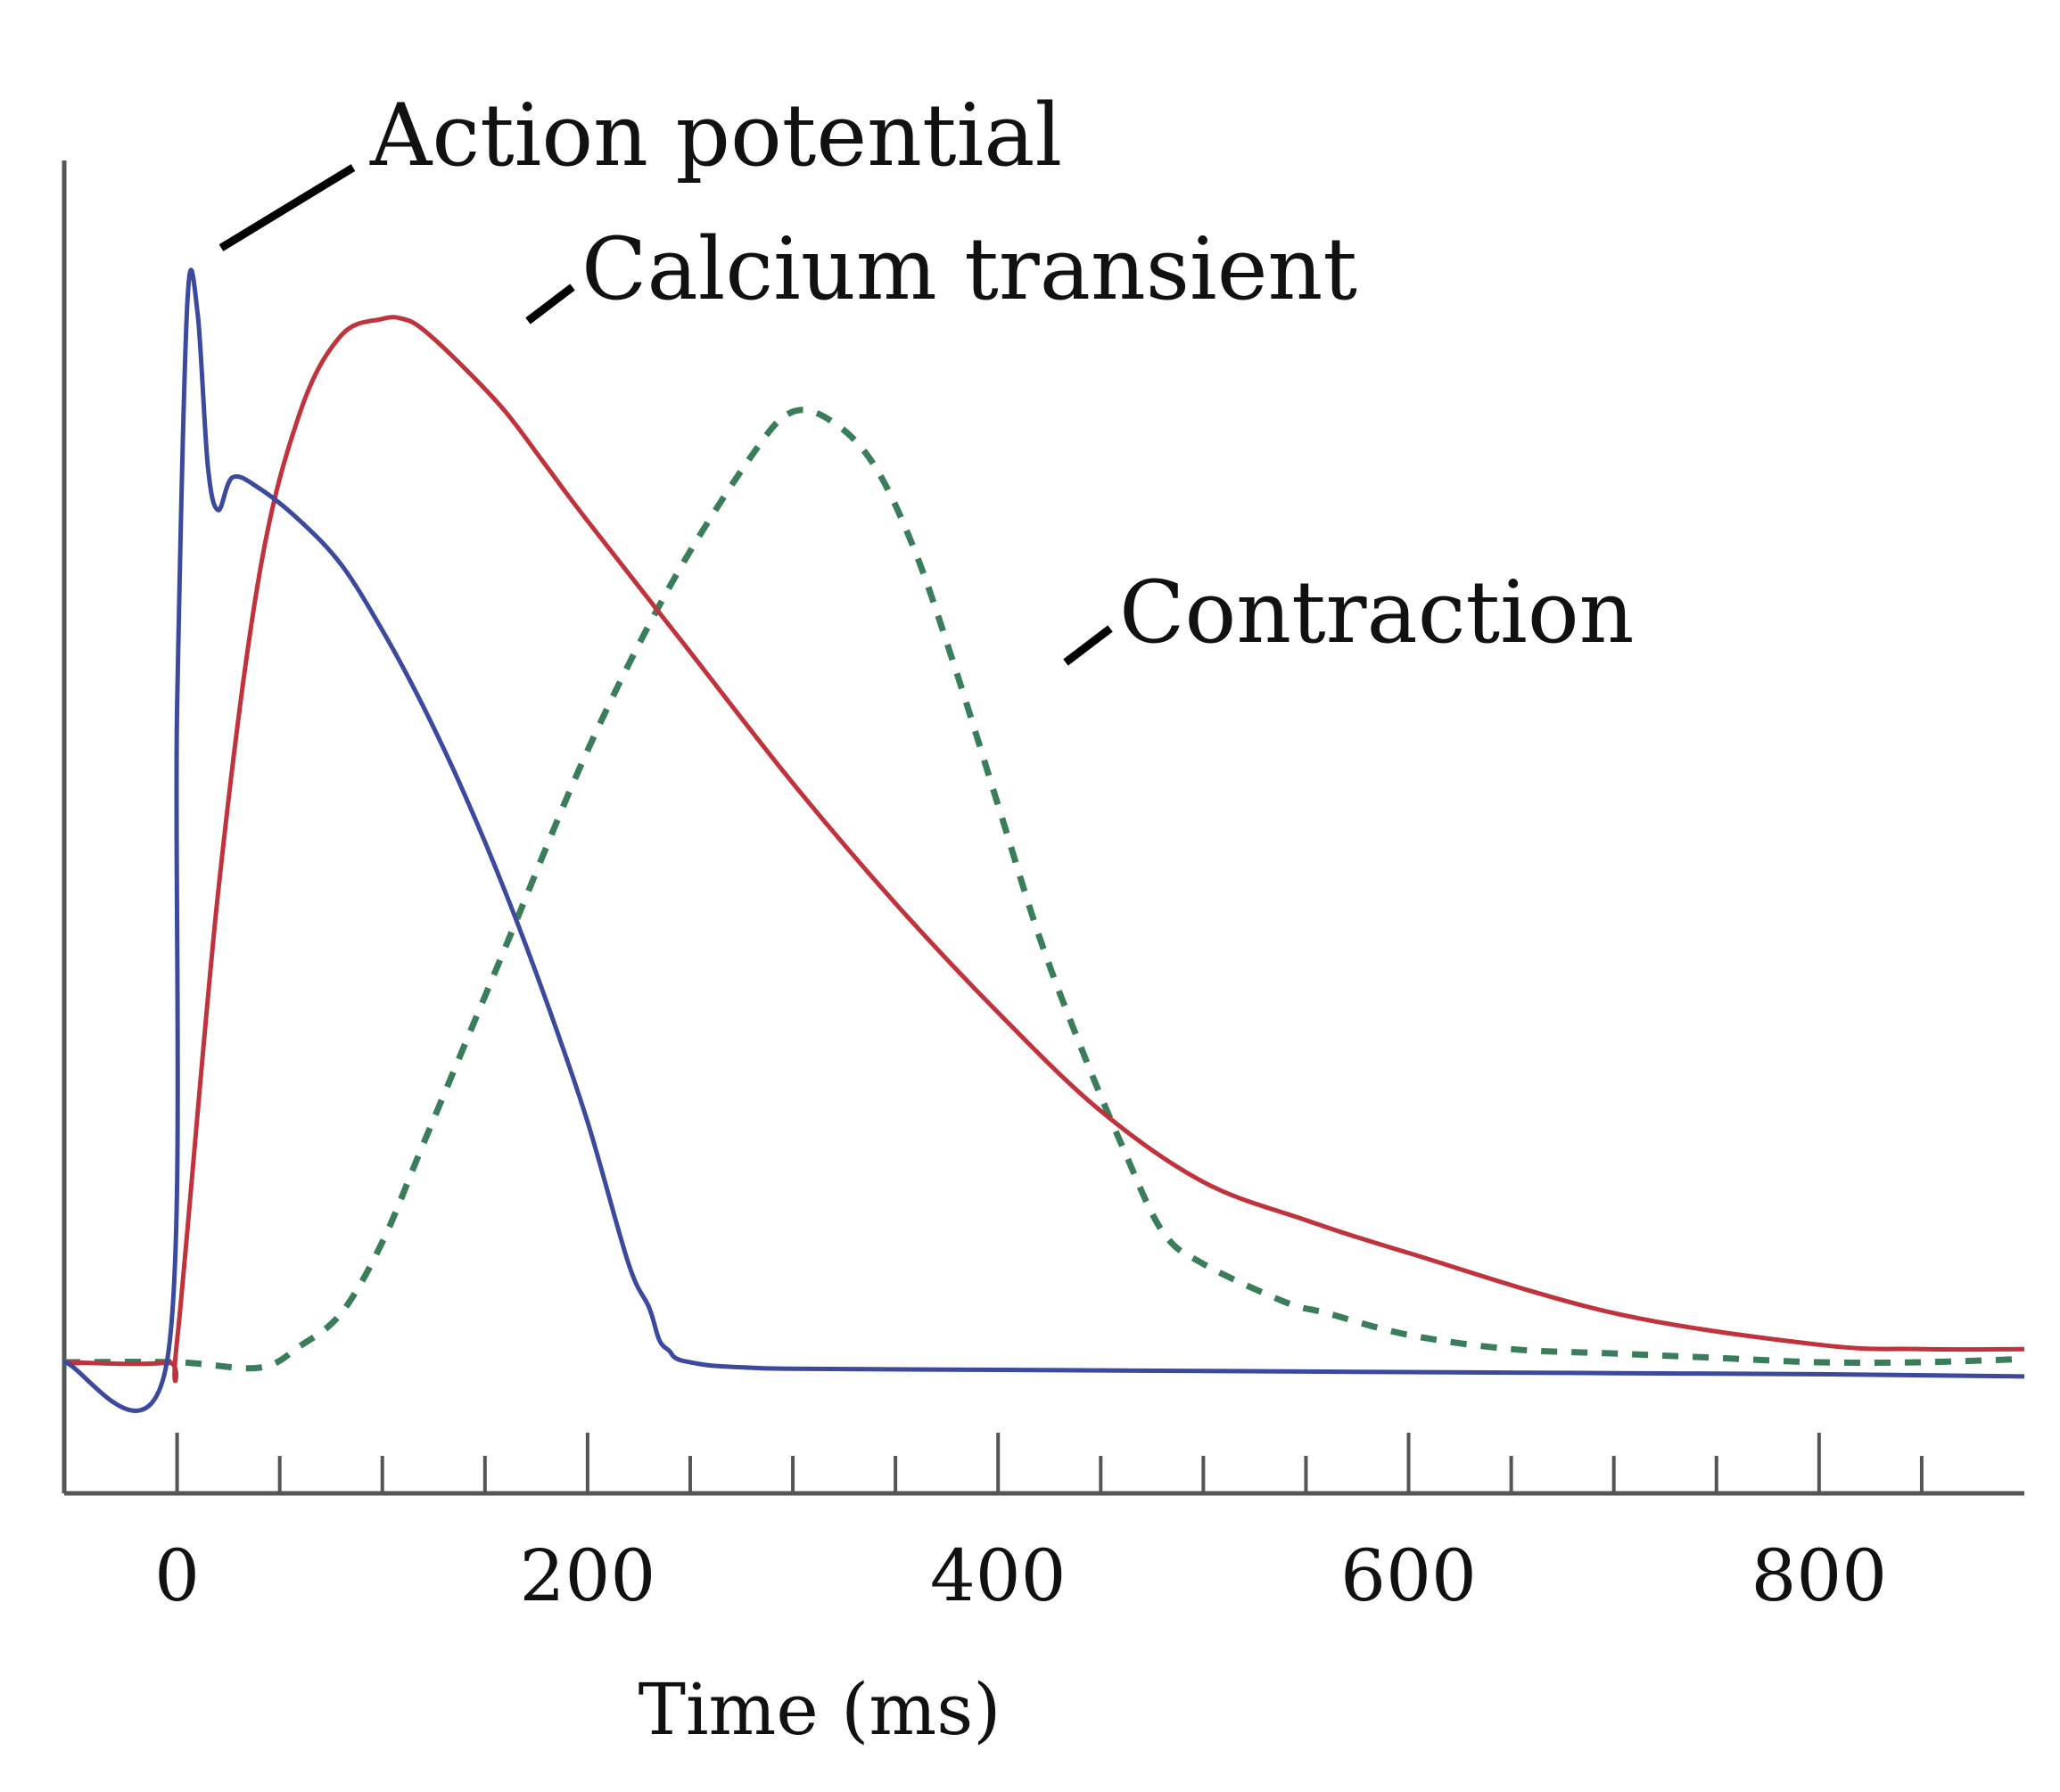 This screenshot has height=1792, width=2060. Describe the element at coordinates (177, 1576) in the screenshot. I see `x-tick-label: 0` at that location.